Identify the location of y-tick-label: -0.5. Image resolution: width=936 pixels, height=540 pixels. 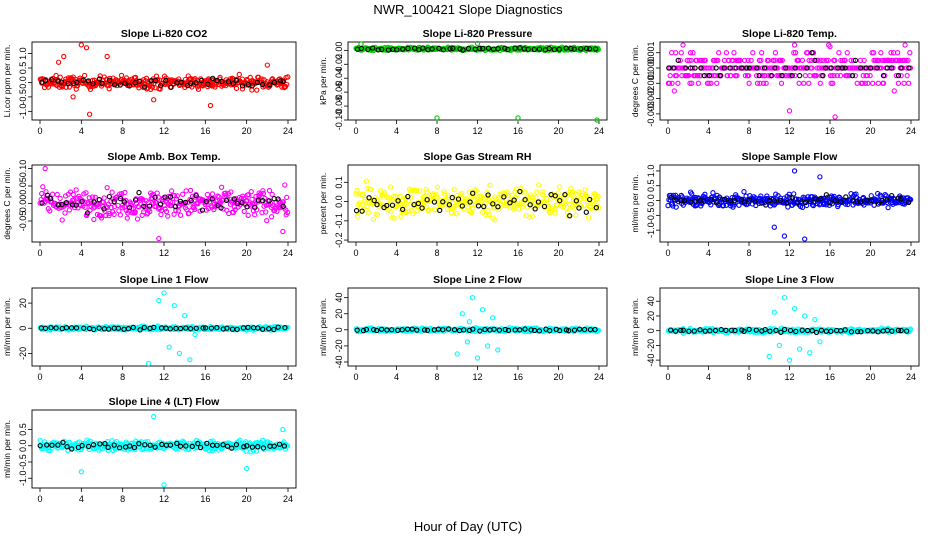
(23, 462).